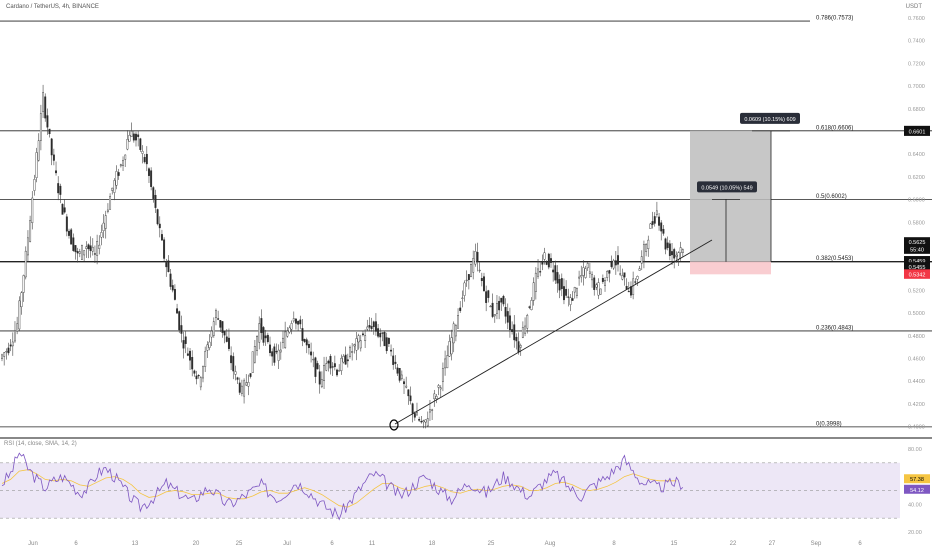  Describe the element at coordinates (916, 178) in the screenshot. I see `y-axis-tick: 0.6200` at that location.